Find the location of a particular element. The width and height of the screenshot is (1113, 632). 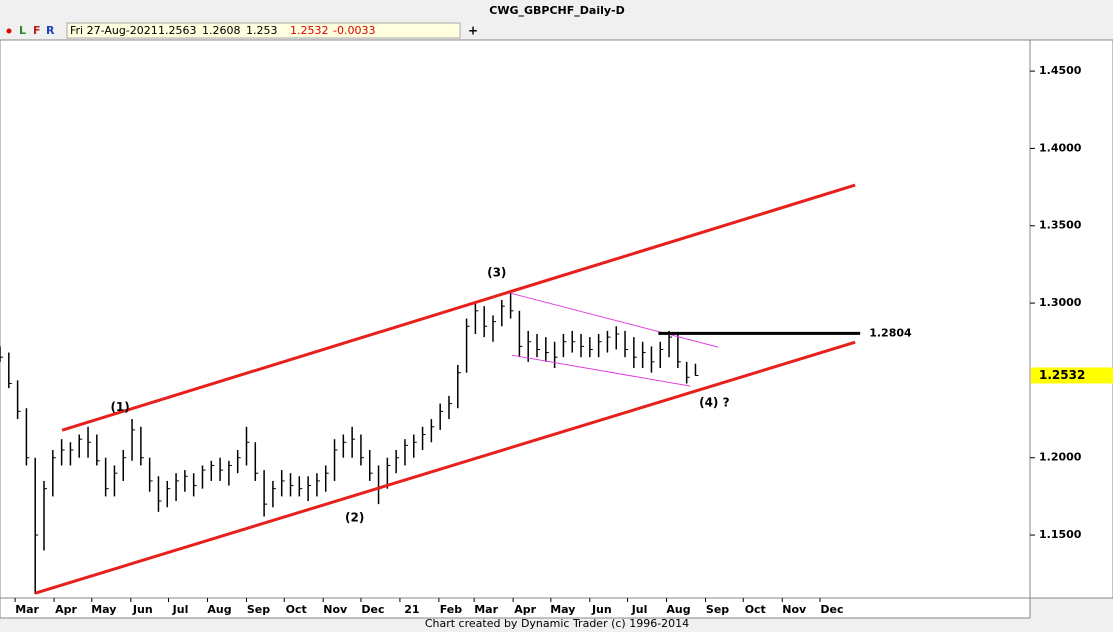

time-axis is located at coordinates (515, 608).